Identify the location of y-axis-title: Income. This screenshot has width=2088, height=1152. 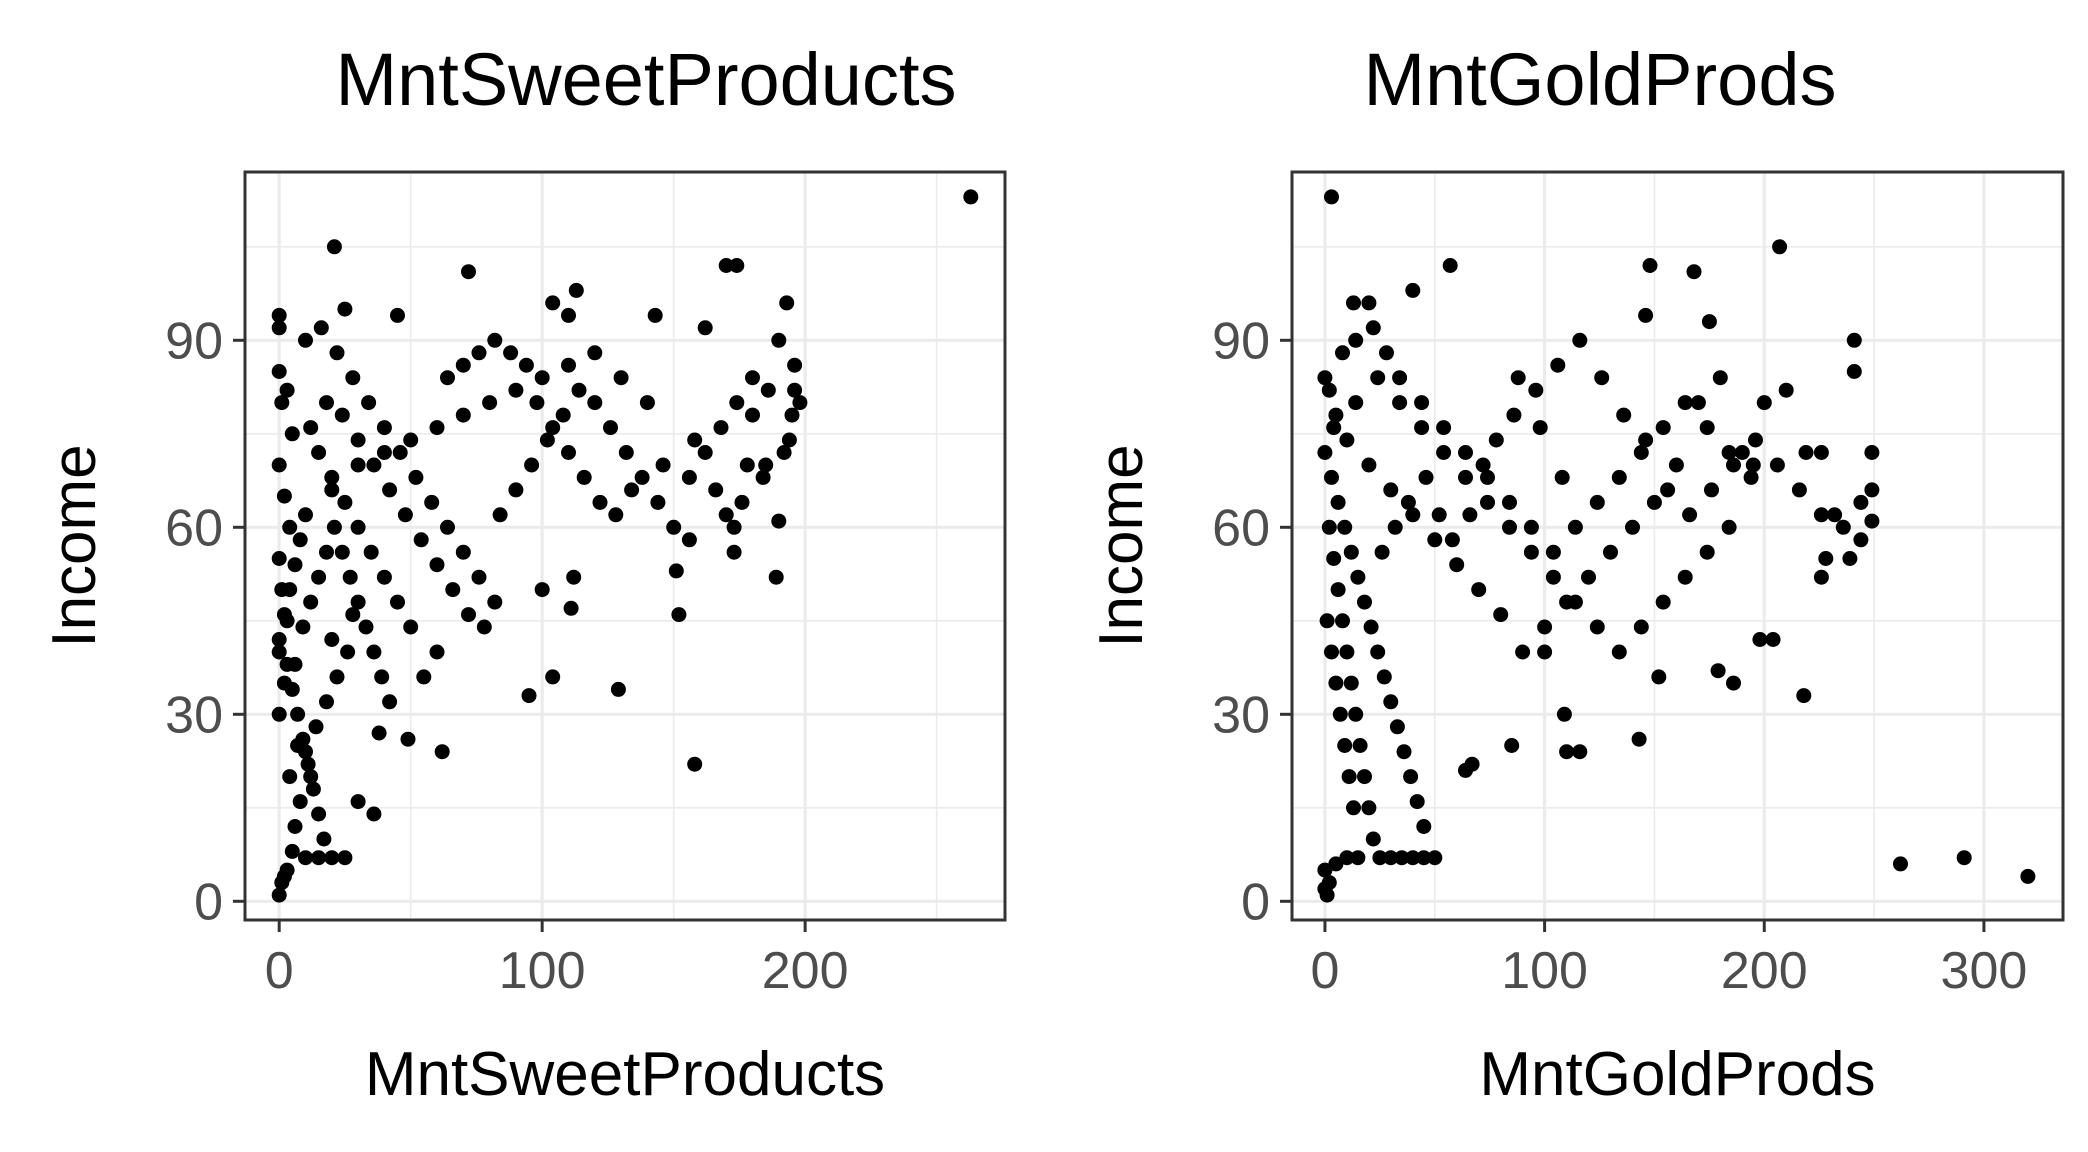
(1121, 545).